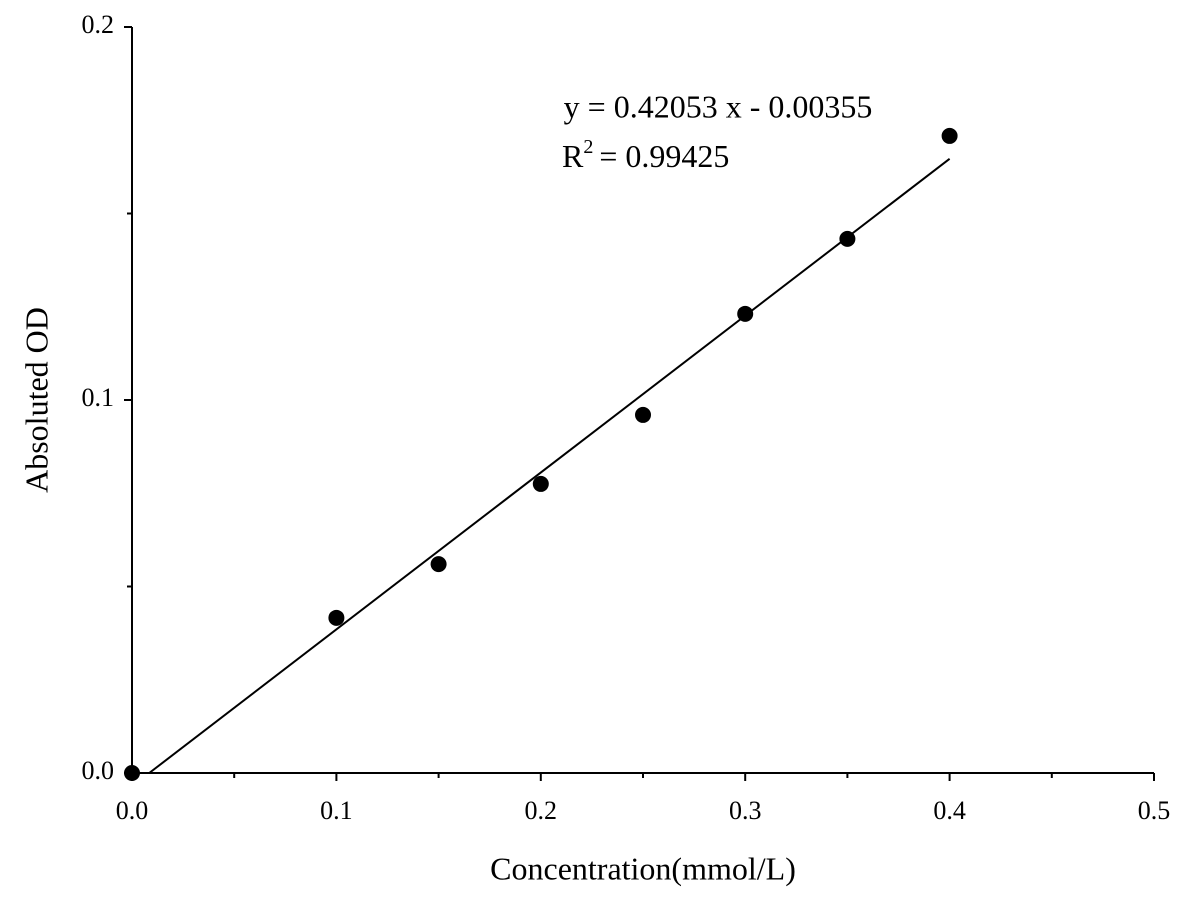 The image size is (1200, 900). I want to click on x-tick-label: 0.4, so click(949, 810).